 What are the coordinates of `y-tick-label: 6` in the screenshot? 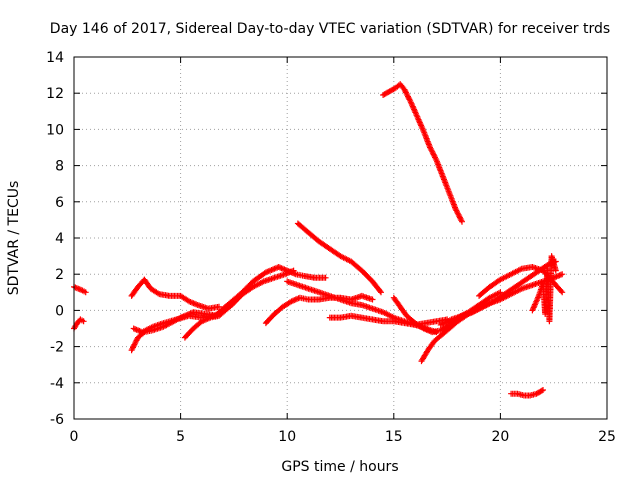 It's located at (59, 203).